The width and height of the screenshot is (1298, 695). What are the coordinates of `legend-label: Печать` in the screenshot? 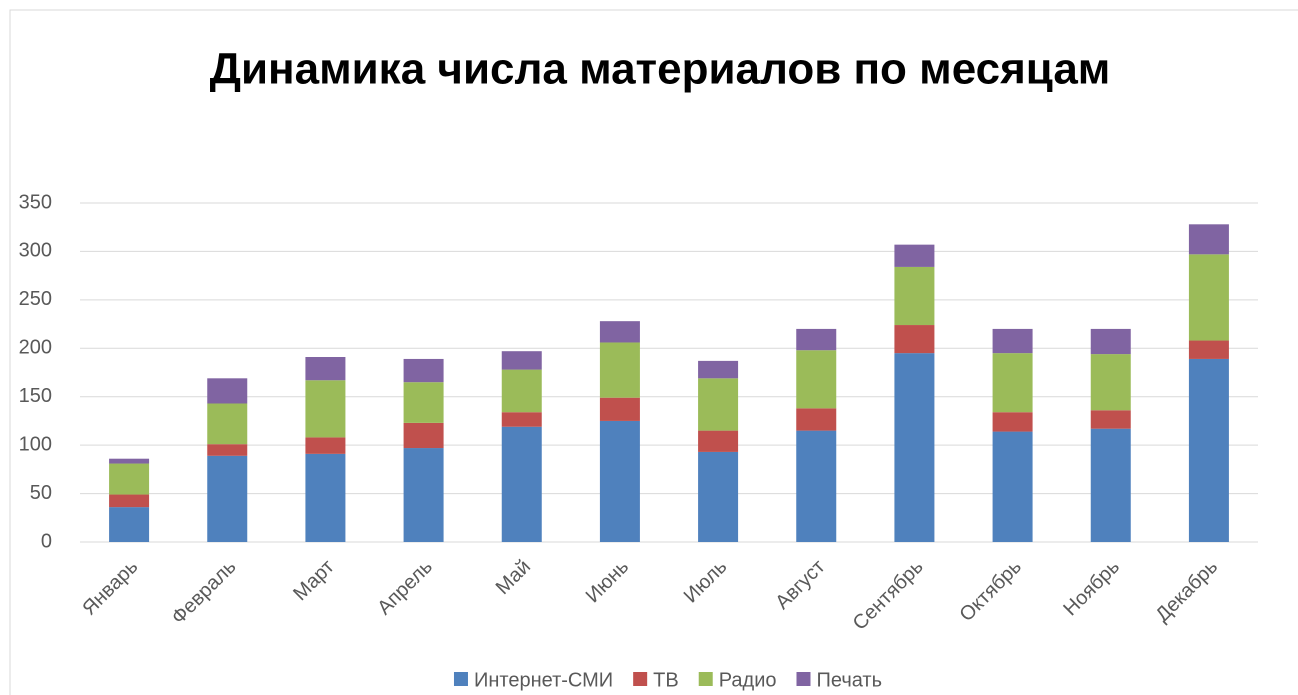 It's located at (849, 680).